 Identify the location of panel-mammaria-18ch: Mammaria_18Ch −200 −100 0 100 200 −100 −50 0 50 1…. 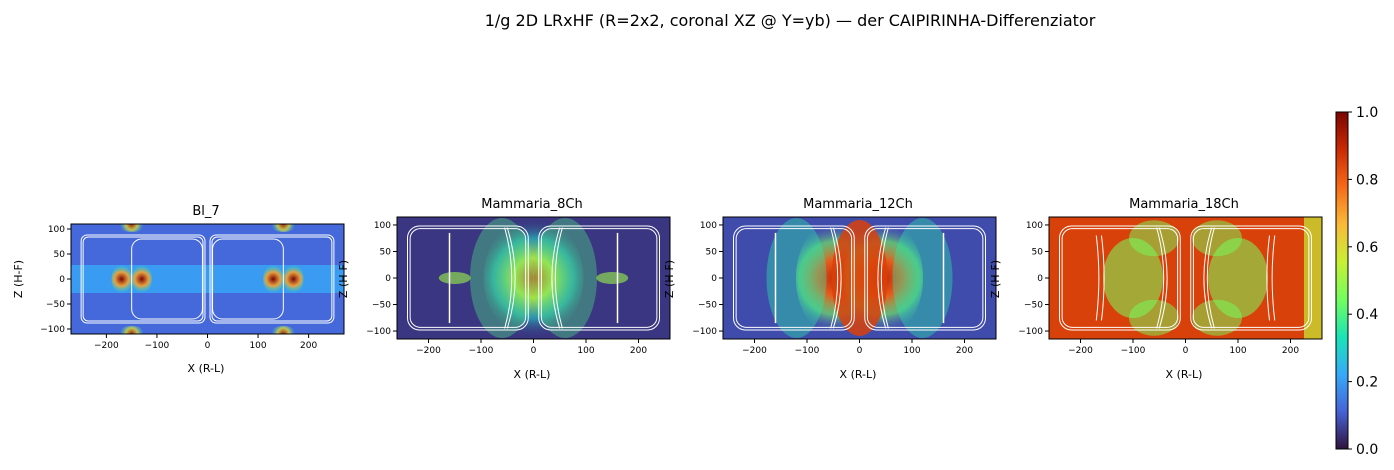
(1156, 289).